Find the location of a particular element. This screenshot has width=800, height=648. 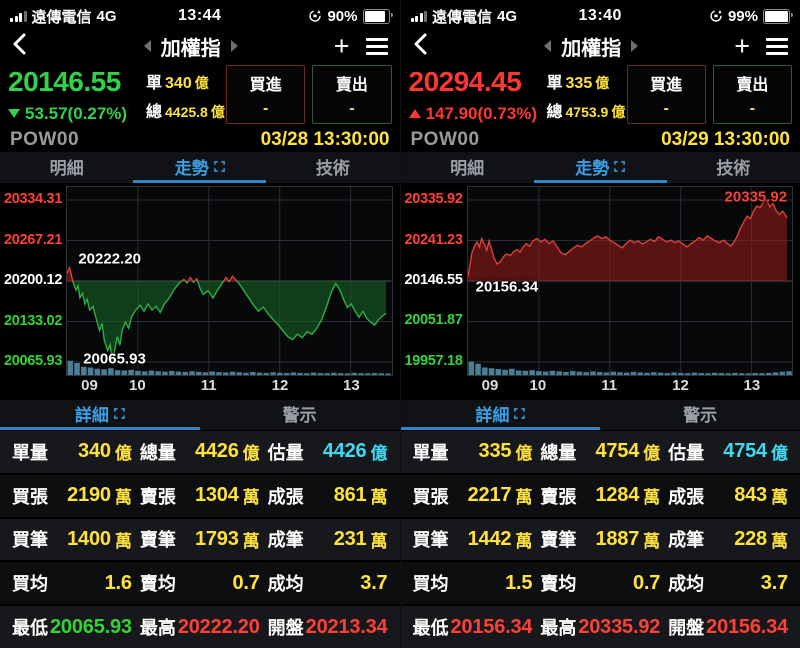

x-axis-tick: 11 is located at coordinates (609, 385).